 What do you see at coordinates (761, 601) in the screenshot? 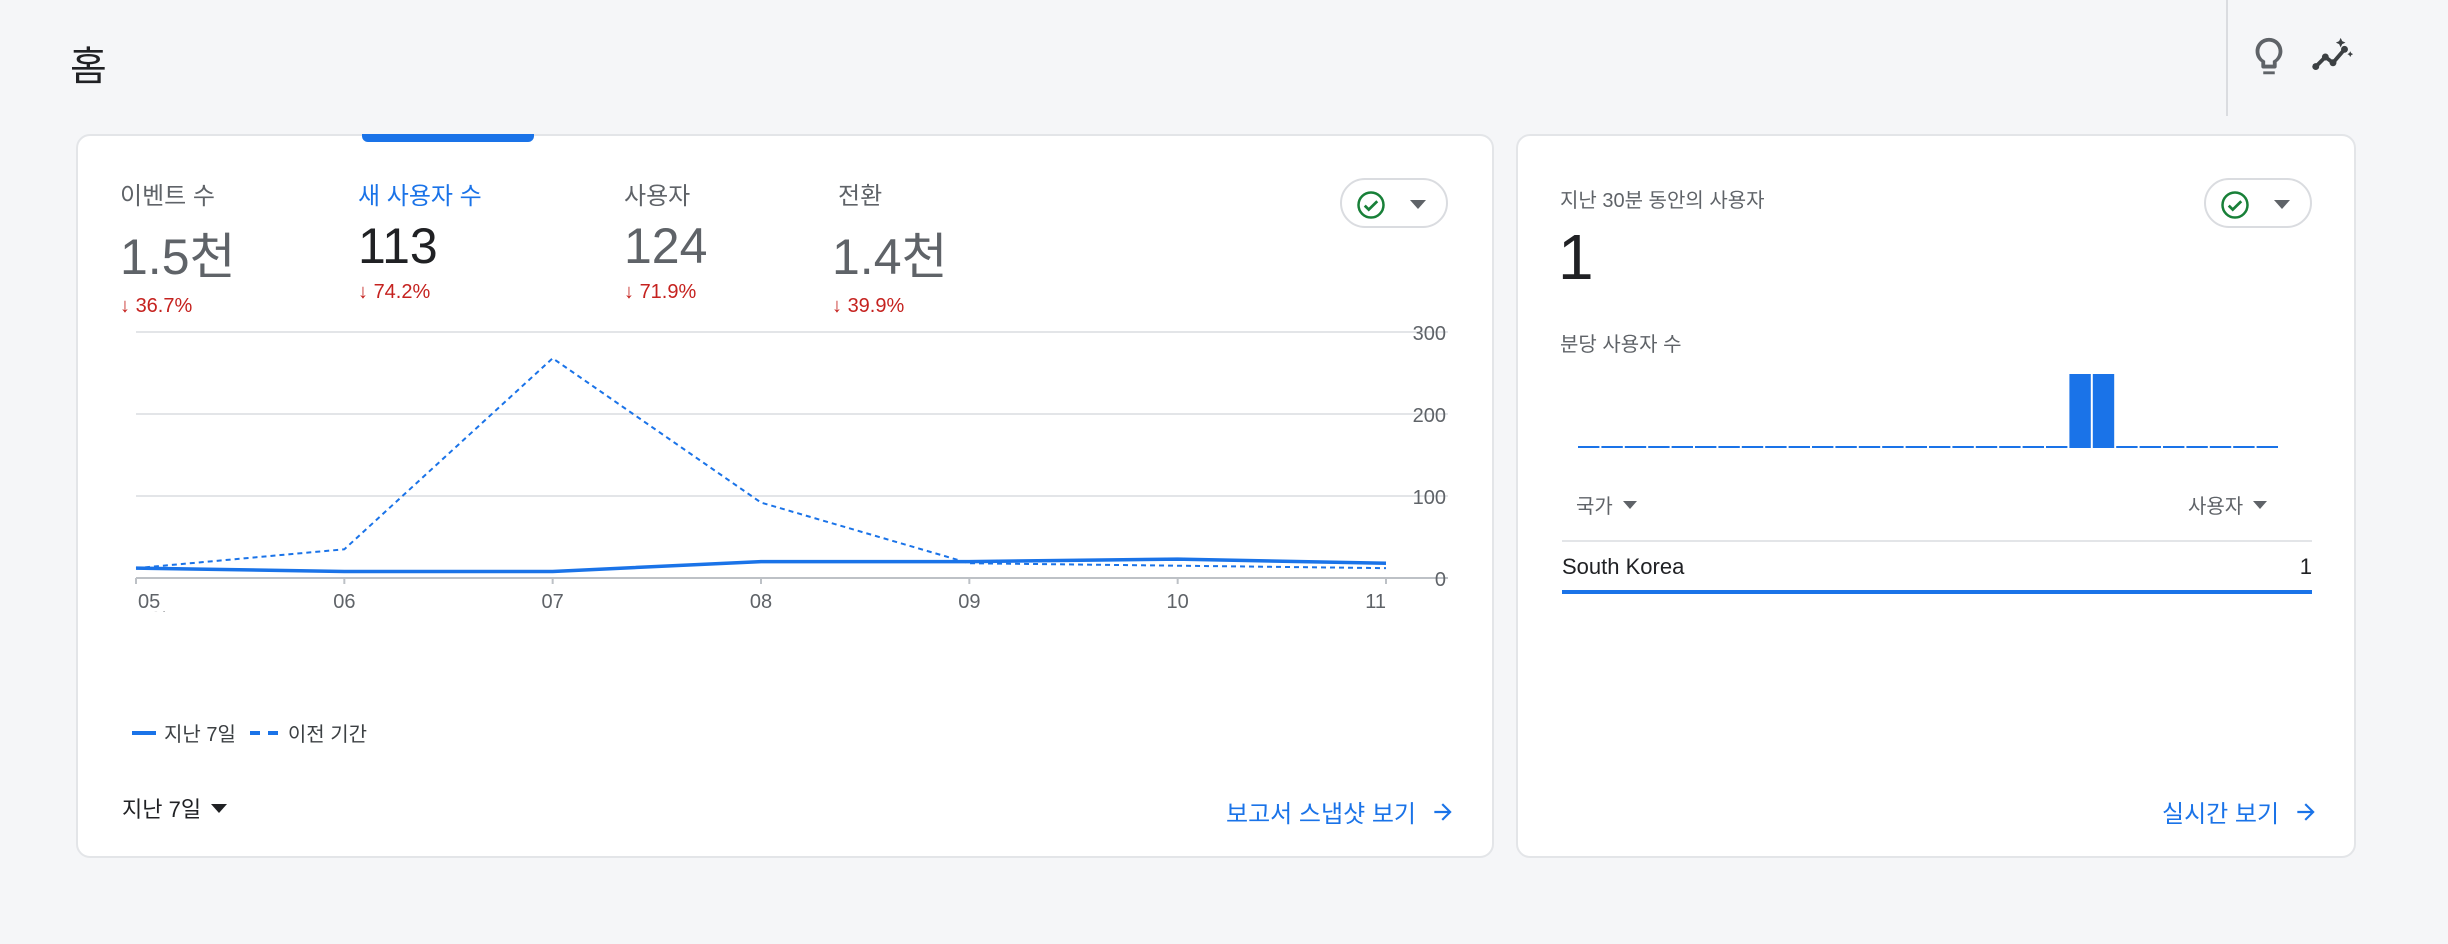
I see `x-tick-label: 08` at bounding box center [761, 601].